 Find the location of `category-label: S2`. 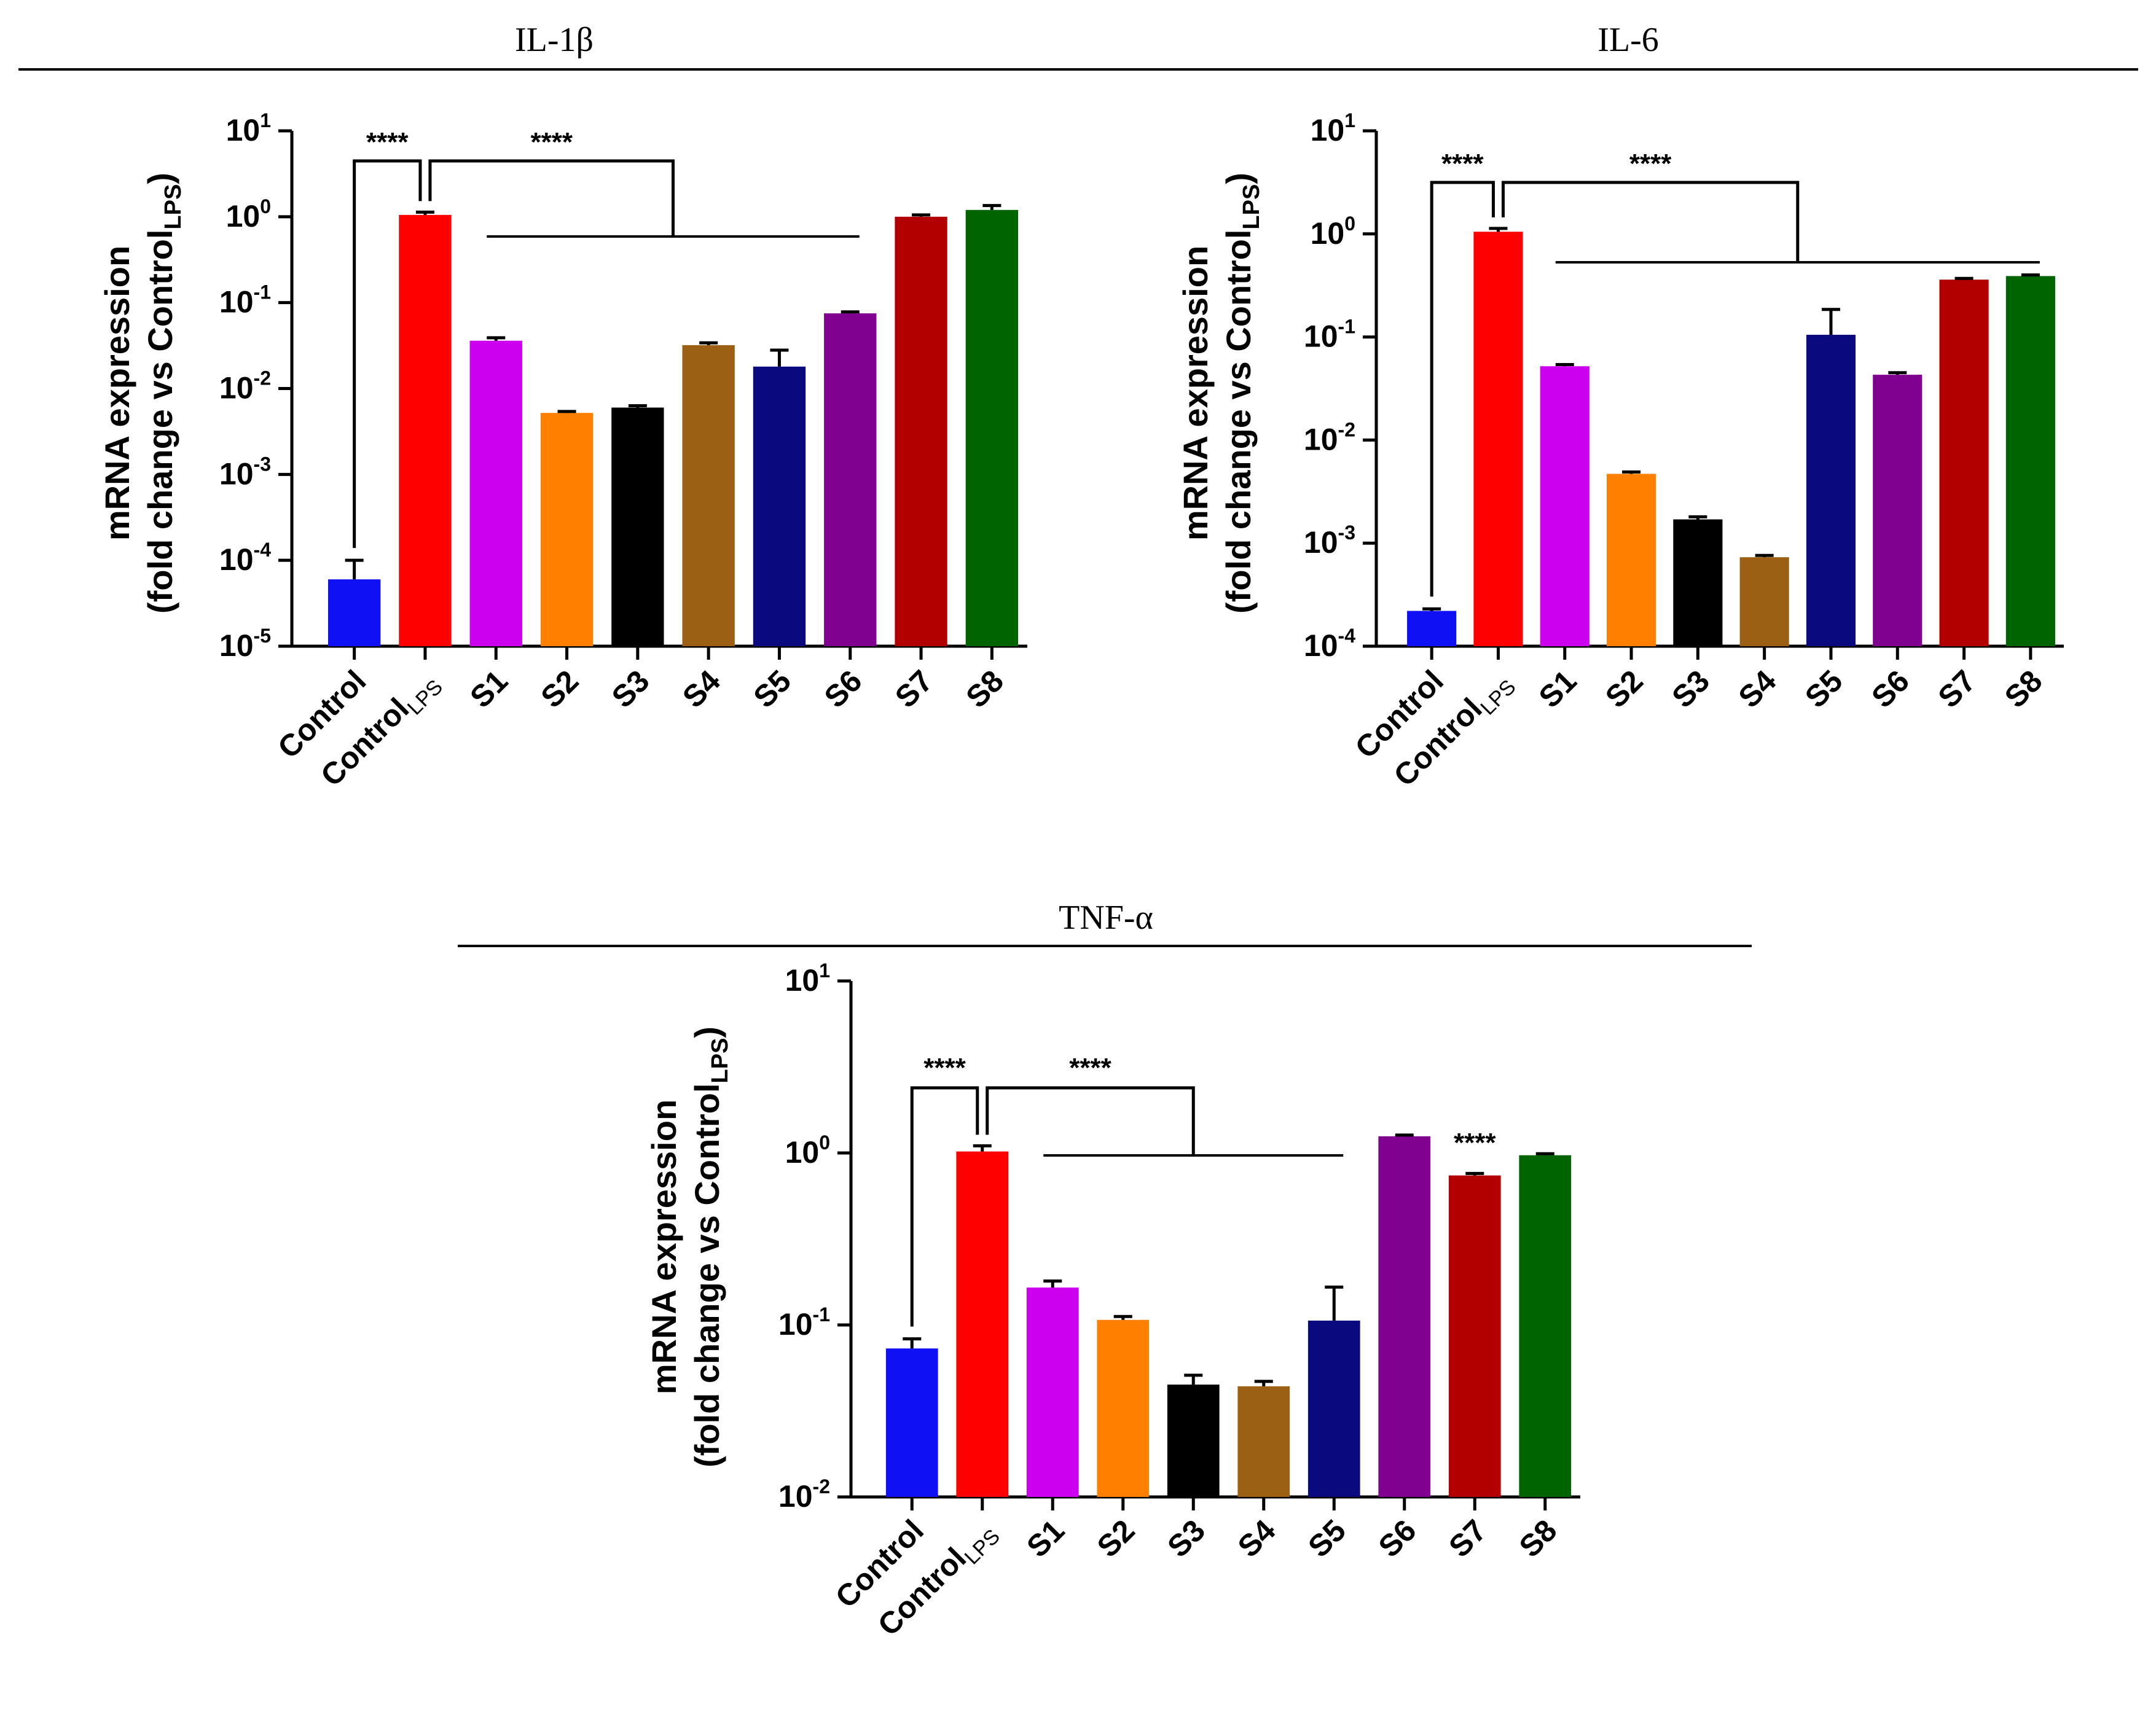

category-label: S2 is located at coordinates (559, 688).